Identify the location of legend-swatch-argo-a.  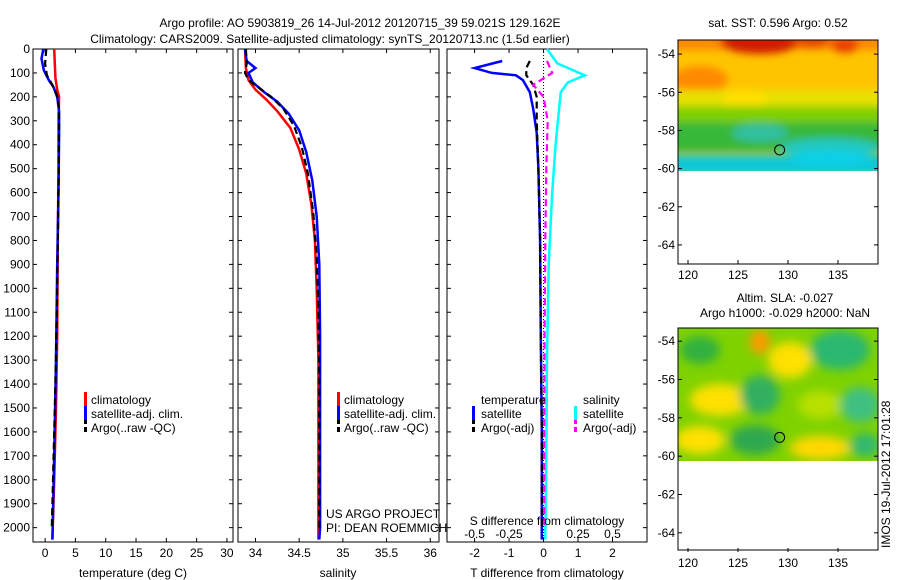
(338, 422).